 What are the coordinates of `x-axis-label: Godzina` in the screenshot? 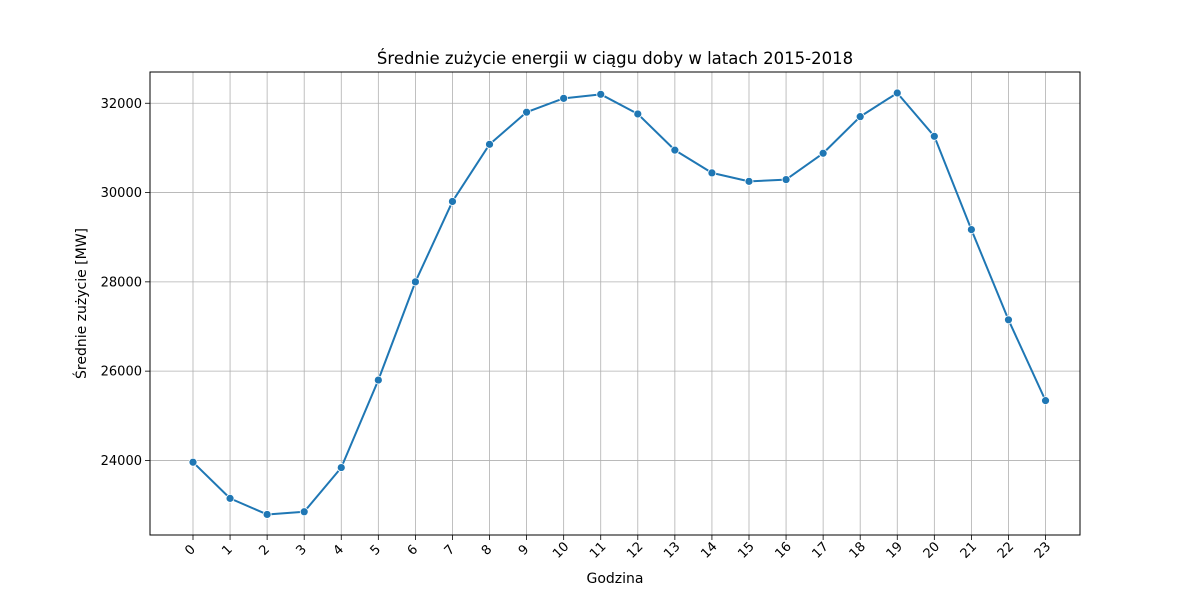 It's located at (615, 579).